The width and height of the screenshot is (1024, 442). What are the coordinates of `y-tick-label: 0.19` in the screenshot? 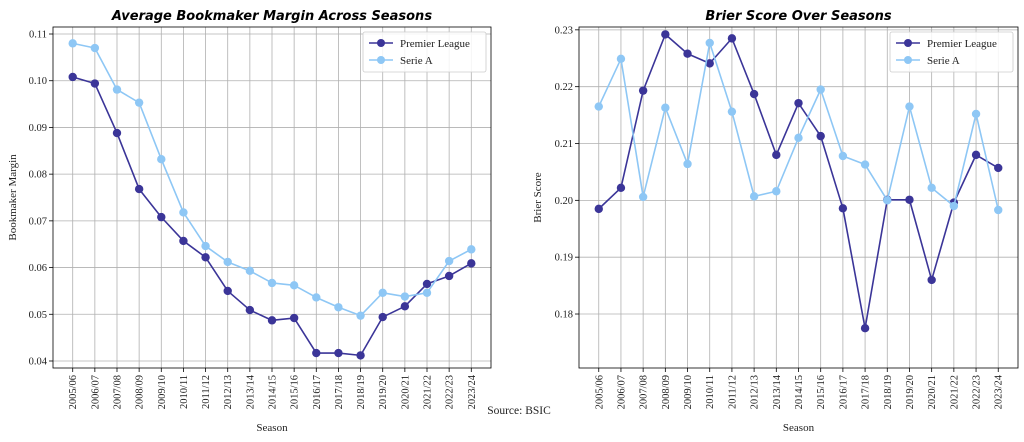 It's located at (564, 258).